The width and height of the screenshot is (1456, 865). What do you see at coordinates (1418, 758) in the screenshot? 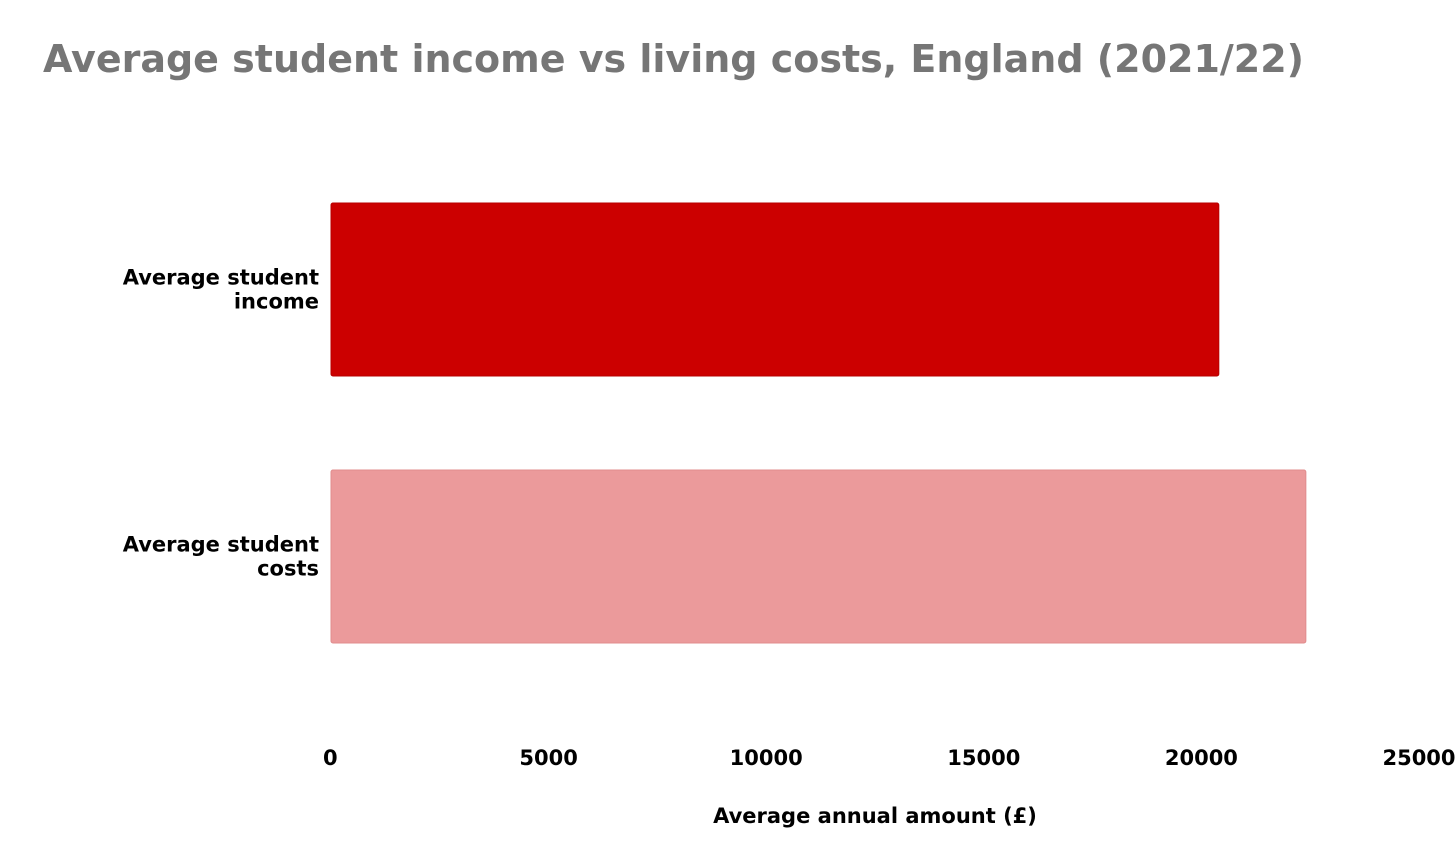
I see `x-tick-label: 25000` at bounding box center [1418, 758].